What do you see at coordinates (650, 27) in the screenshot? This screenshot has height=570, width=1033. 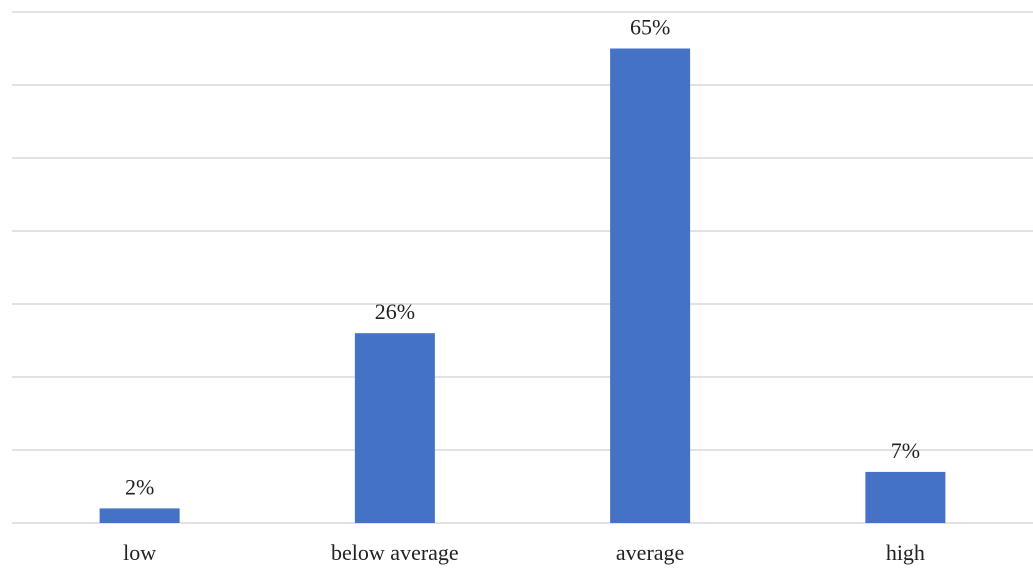 I see `data-label: 65%` at bounding box center [650, 27].